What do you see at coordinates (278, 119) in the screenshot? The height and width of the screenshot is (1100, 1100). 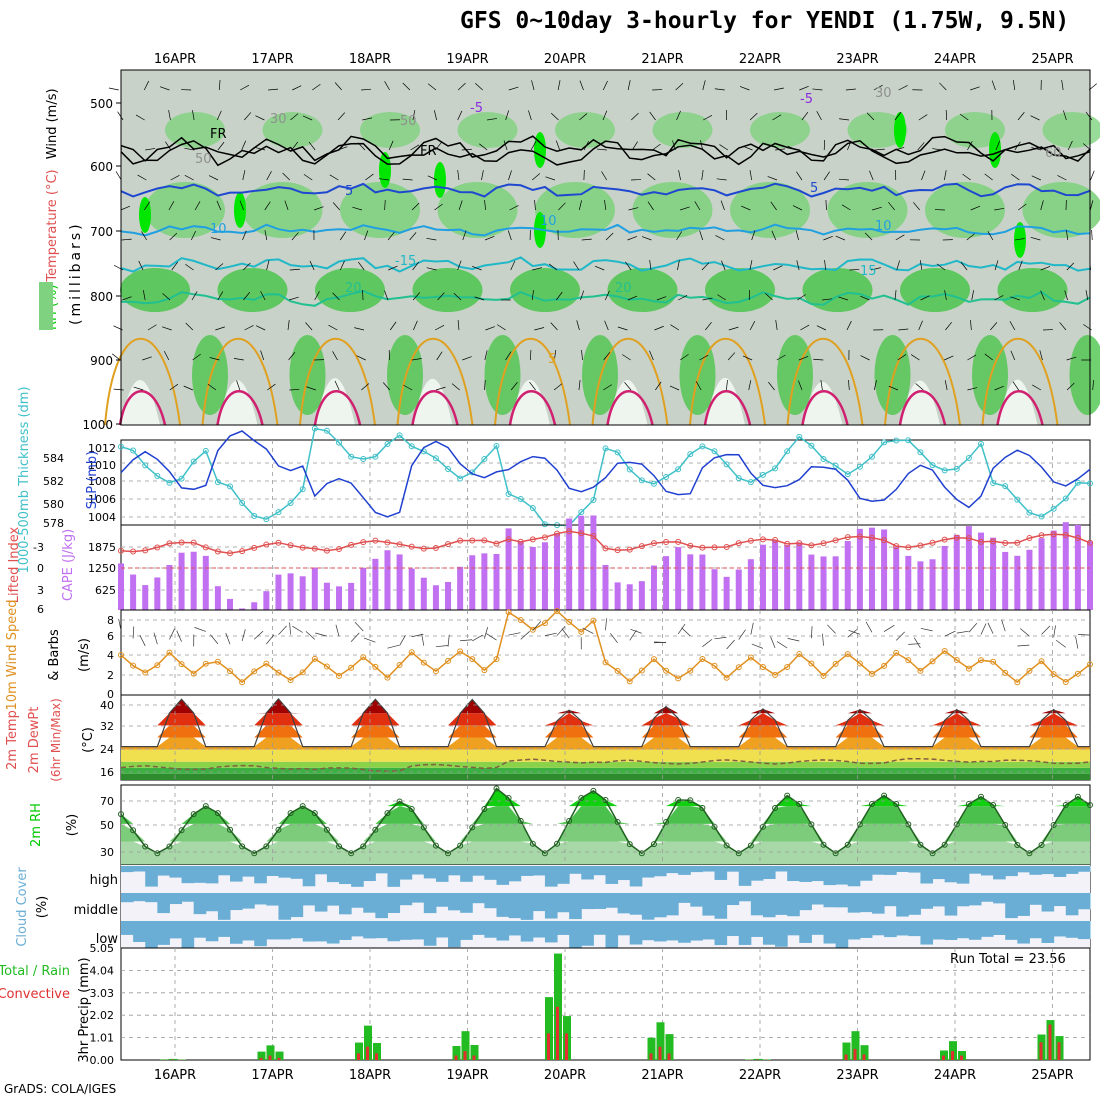 I see `contour-label: 30` at bounding box center [278, 119].